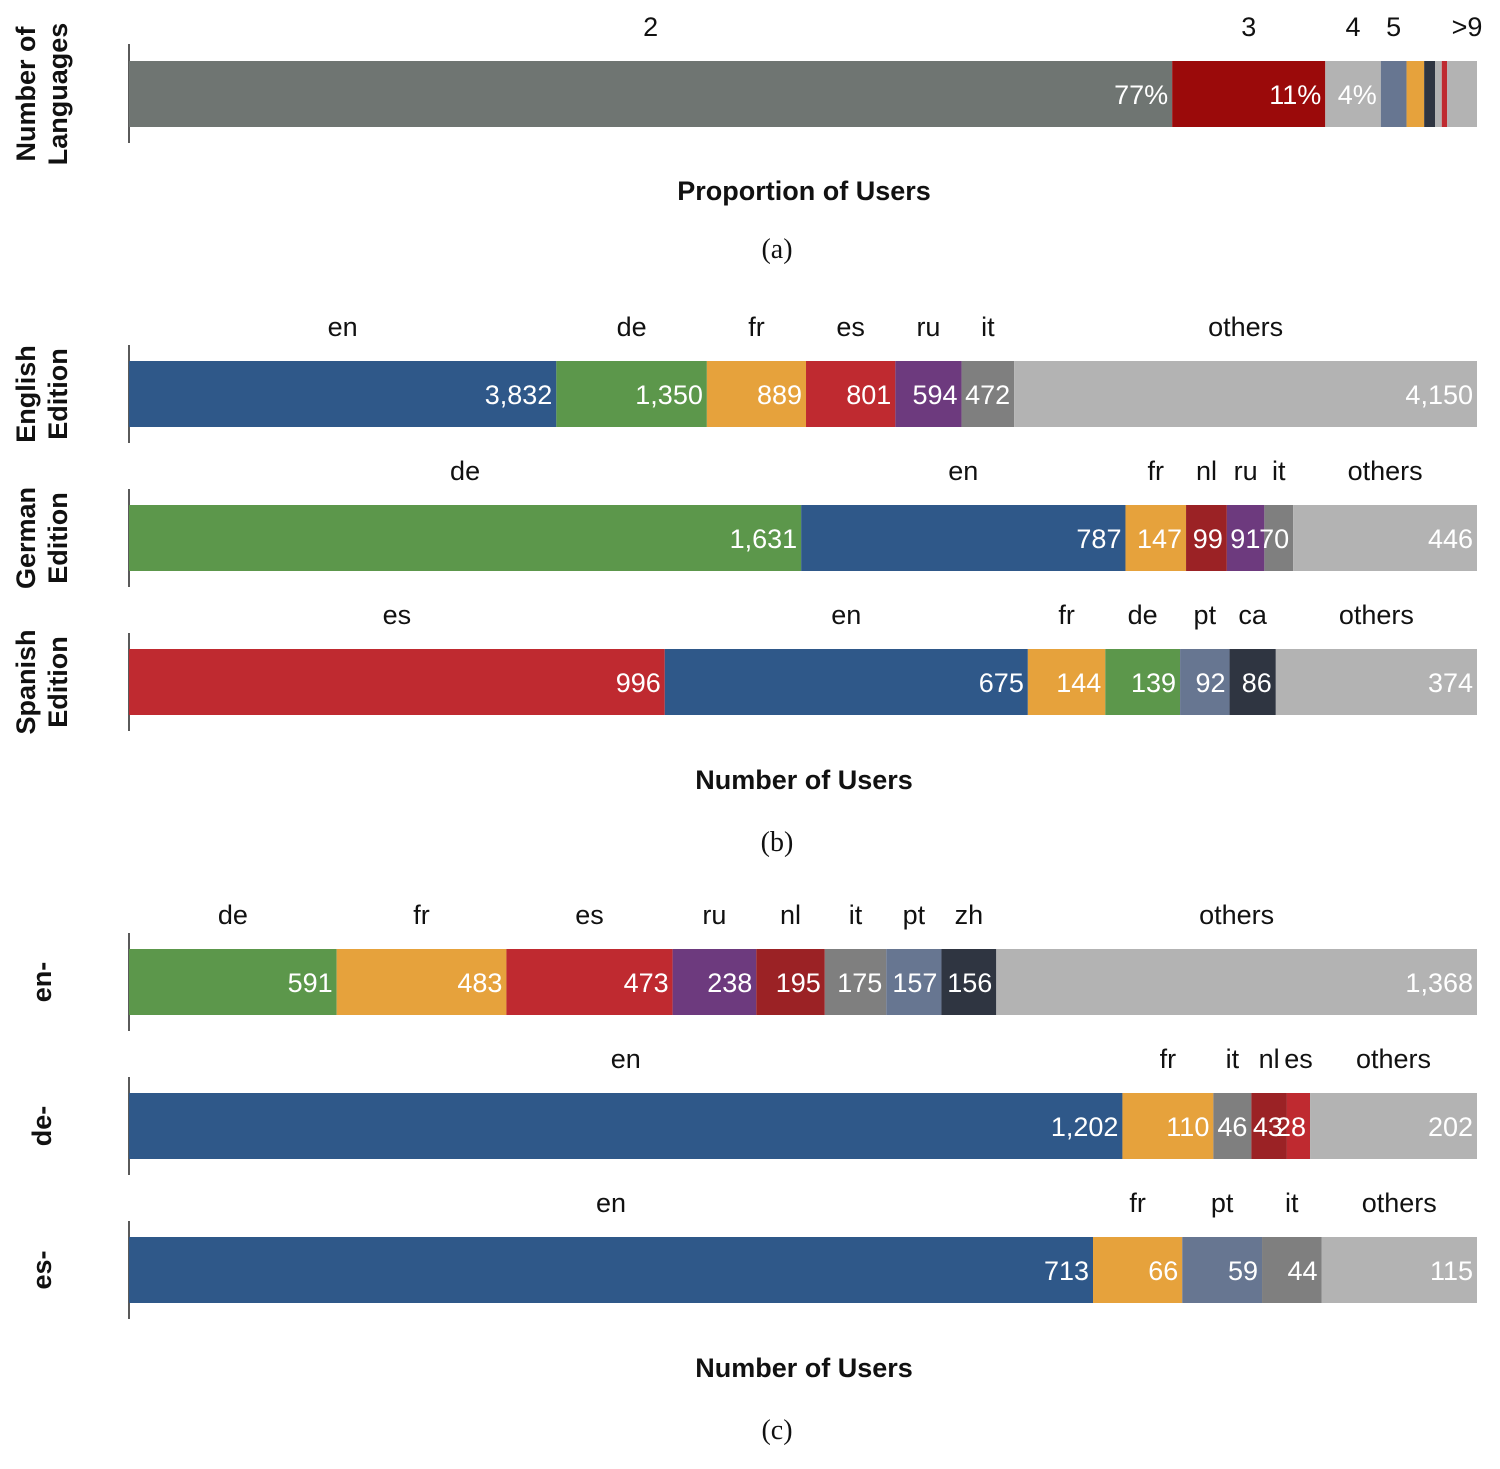 This screenshot has height=1469, width=1500. Describe the element at coordinates (859, 983) in the screenshot. I see `value-label: 175` at that location.